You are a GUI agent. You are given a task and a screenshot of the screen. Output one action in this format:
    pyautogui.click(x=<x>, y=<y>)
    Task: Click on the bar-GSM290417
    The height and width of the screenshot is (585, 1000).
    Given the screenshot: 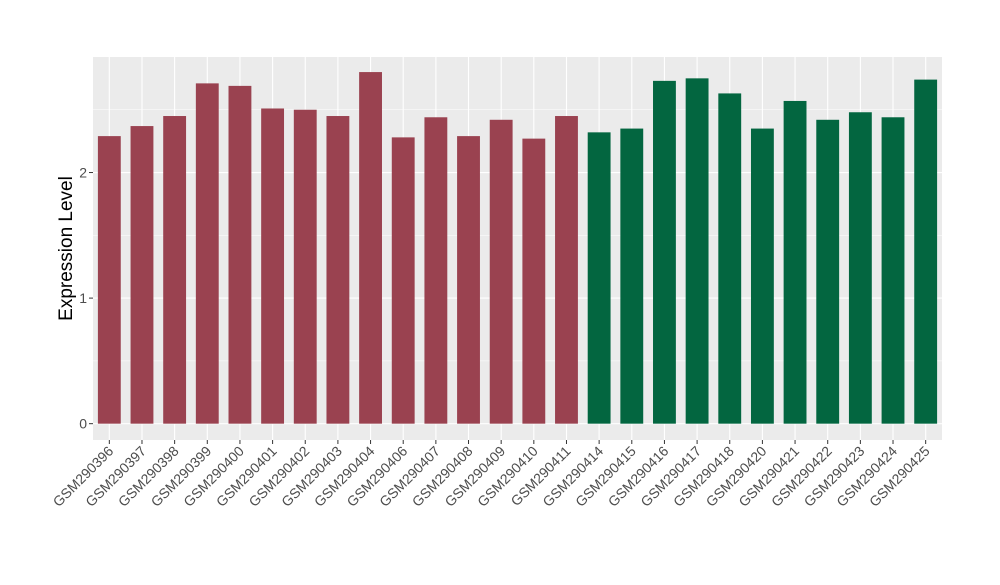 What is the action you would take?
    pyautogui.click(x=697, y=251)
    